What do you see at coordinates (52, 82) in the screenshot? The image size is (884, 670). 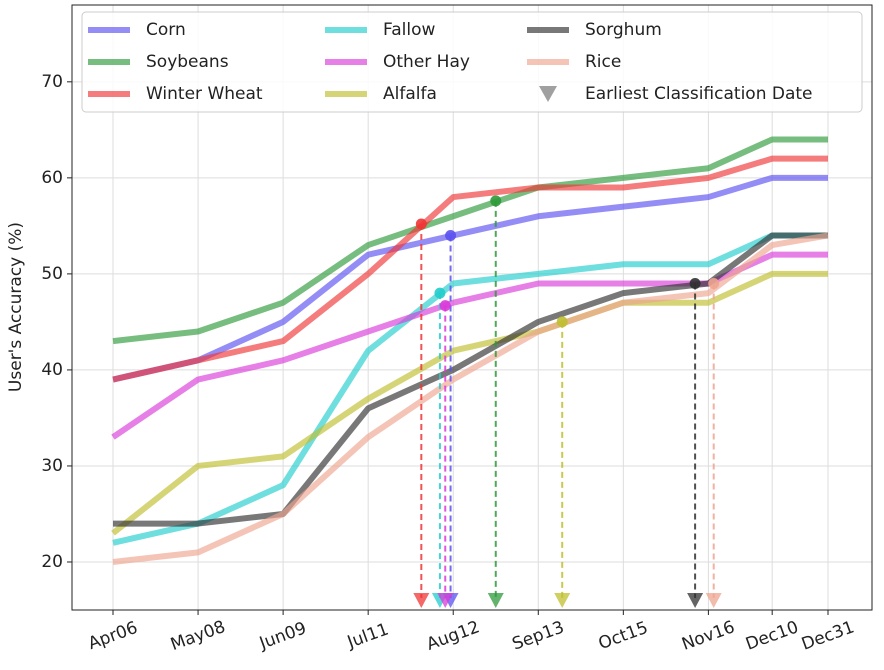 I see `y-tick-label: 70` at bounding box center [52, 82].